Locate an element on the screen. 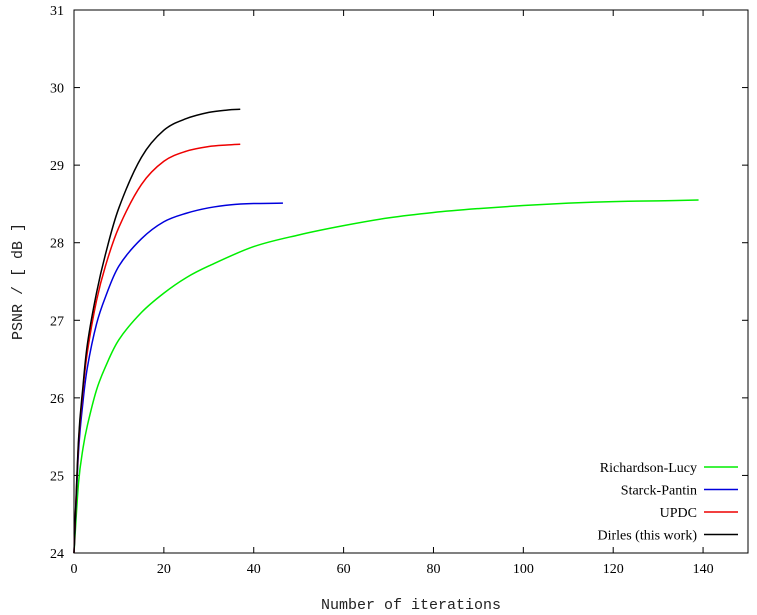 The image size is (757, 615). y-tick-label: 31 is located at coordinates (57, 11).